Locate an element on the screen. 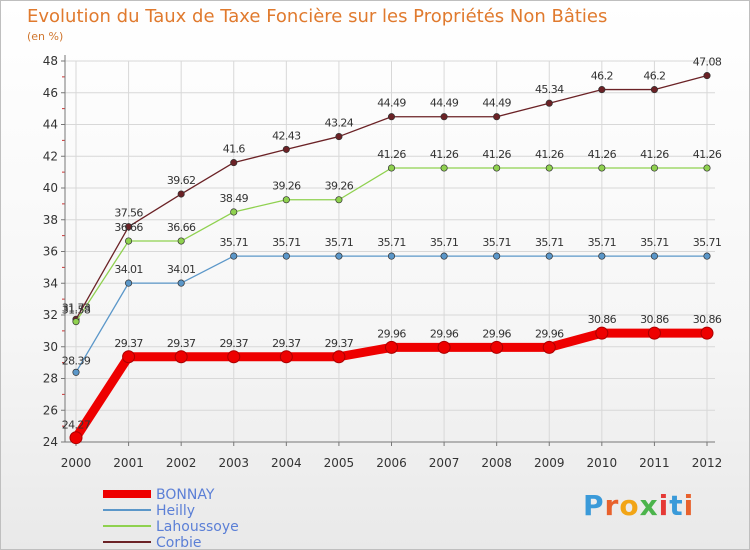 The height and width of the screenshot is (550, 750). x-tick-label: 2005 is located at coordinates (339, 463).